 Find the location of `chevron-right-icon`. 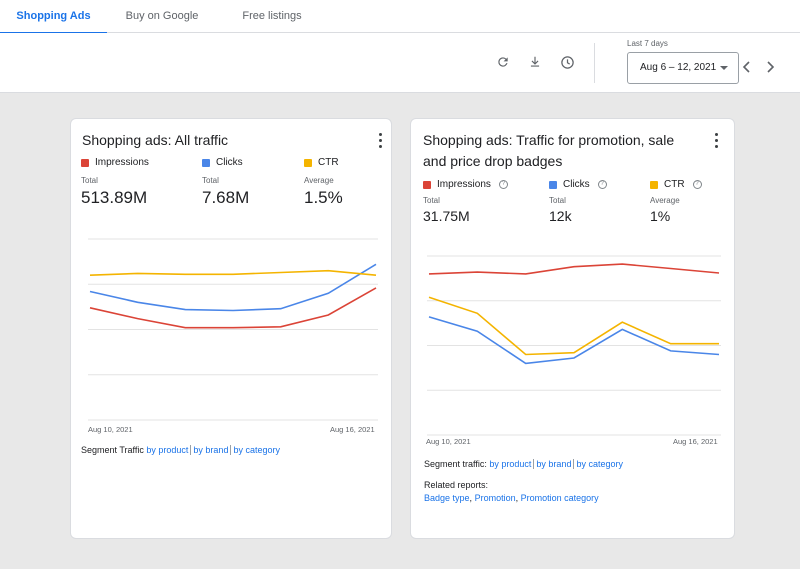

chevron-right-icon is located at coordinates (771, 67).